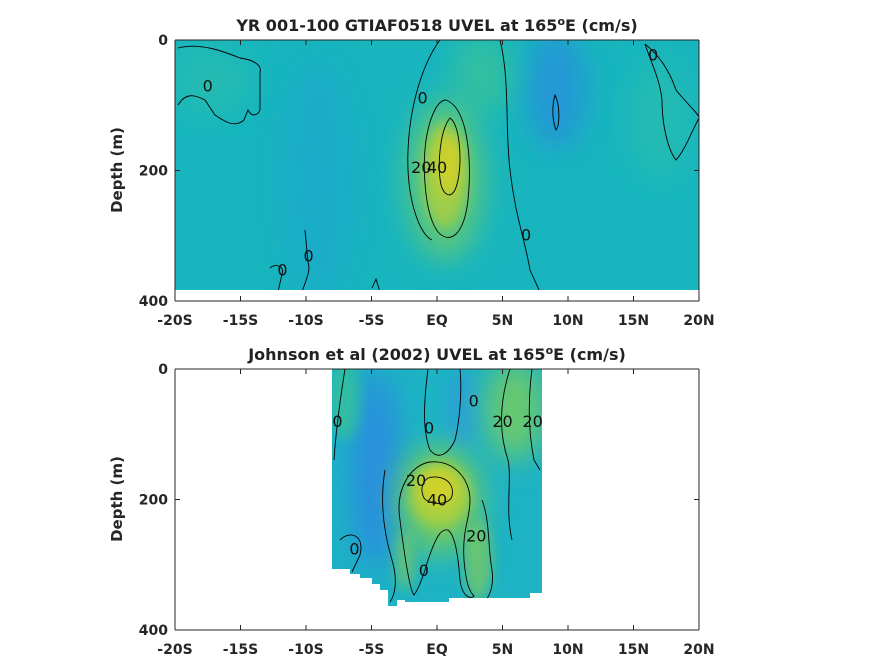 The width and height of the screenshot is (875, 656). What do you see at coordinates (443, 412) in the screenshot?
I see `contour-zero-equator` at bounding box center [443, 412].